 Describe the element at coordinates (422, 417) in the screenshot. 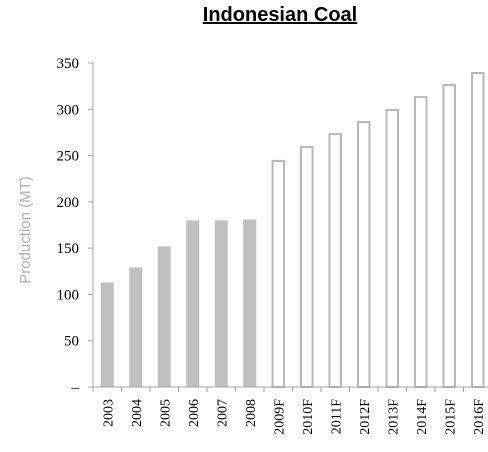

I see `x-tick-label: 2014F` at that location.